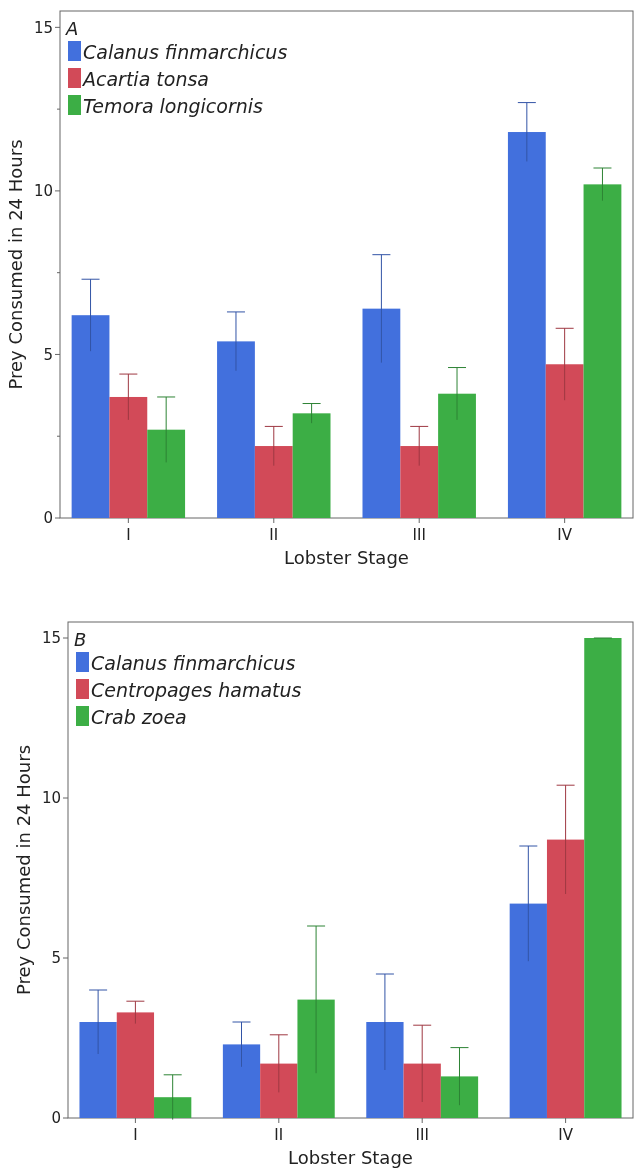 This screenshot has height=1174, width=641. What do you see at coordinates (72, 28) in the screenshot?
I see `annotation: A` at bounding box center [72, 28].